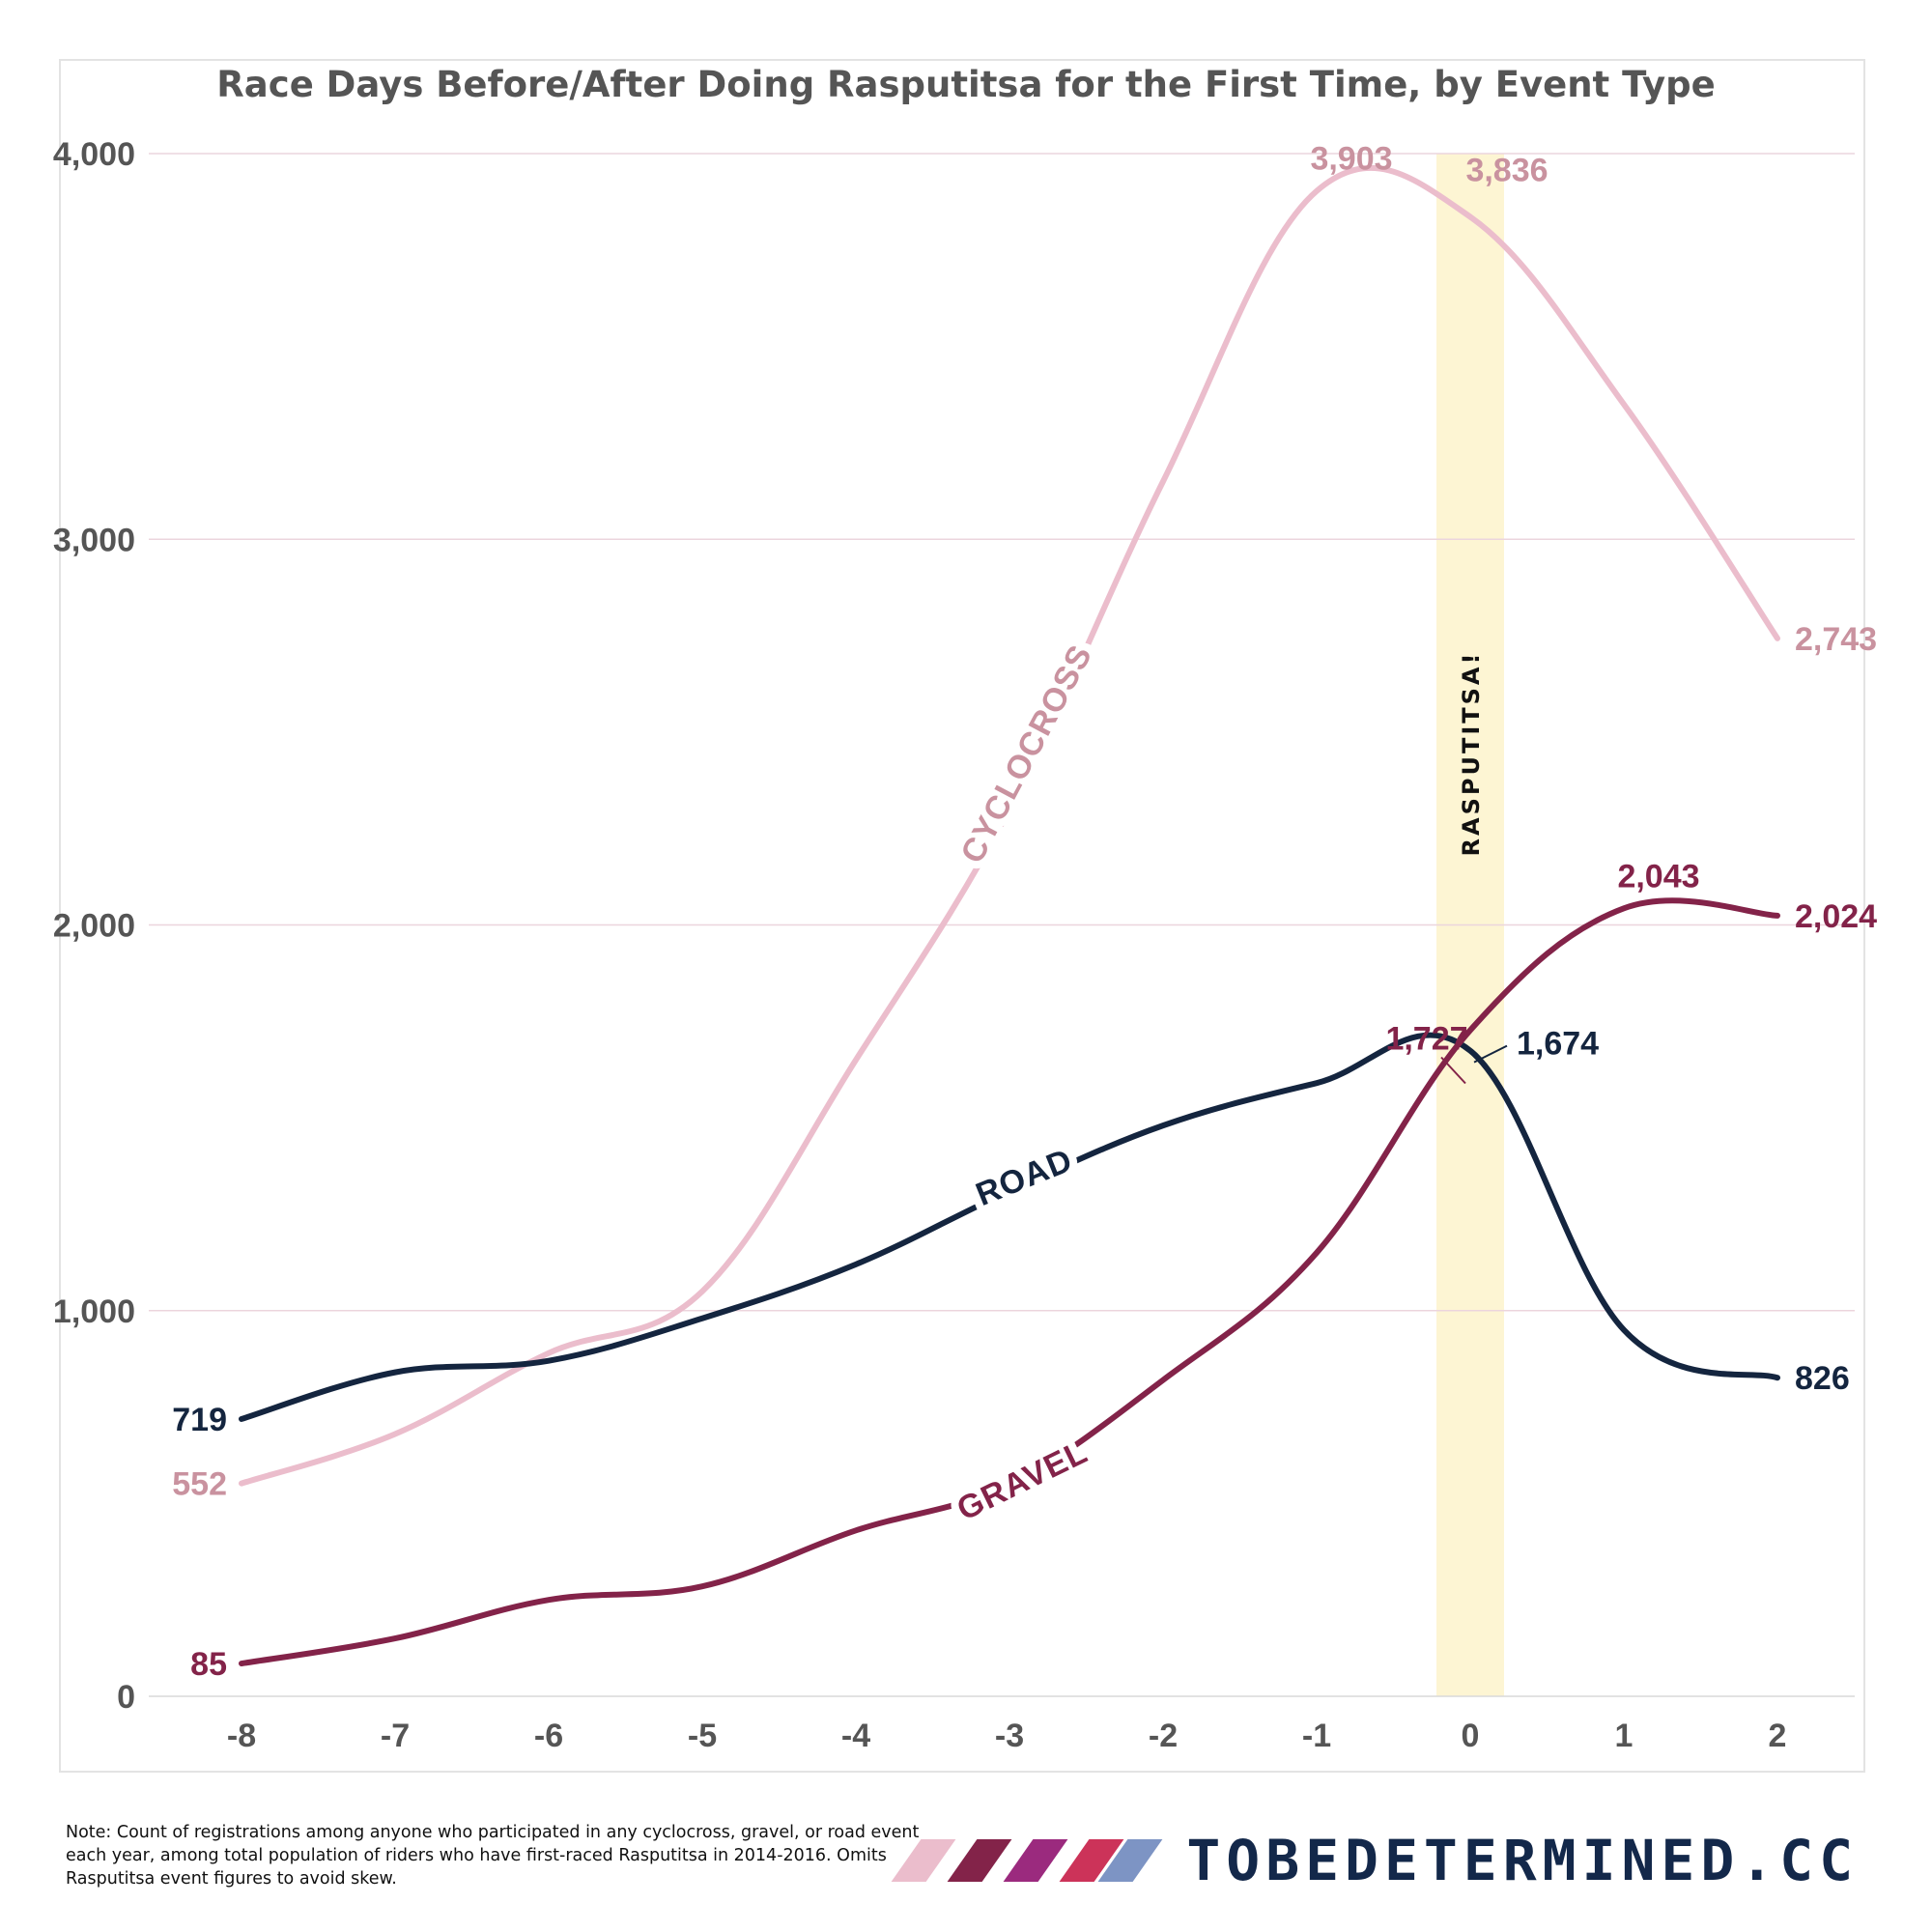 This screenshot has height=1932, width=1932. What do you see at coordinates (1836, 916) in the screenshot?
I see `data-label: 2,024` at bounding box center [1836, 916].